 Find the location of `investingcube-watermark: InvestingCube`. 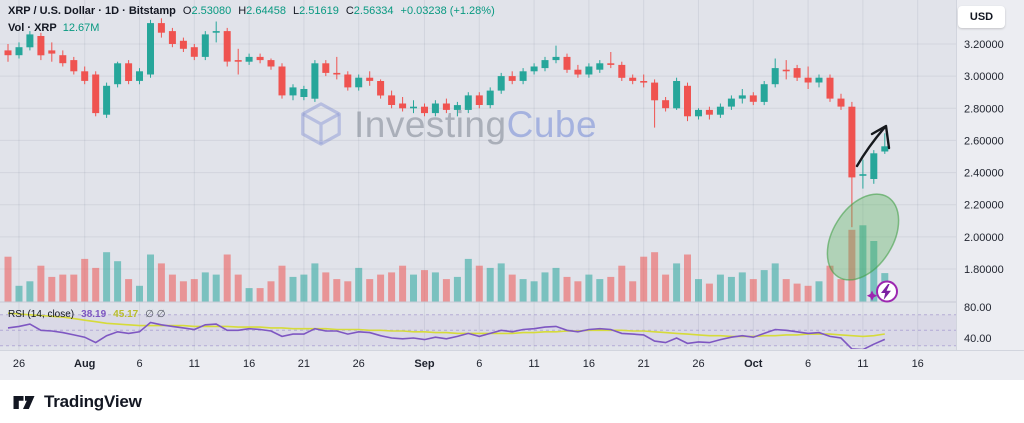

investingcube-watermark: InvestingCube is located at coordinates (447, 124).